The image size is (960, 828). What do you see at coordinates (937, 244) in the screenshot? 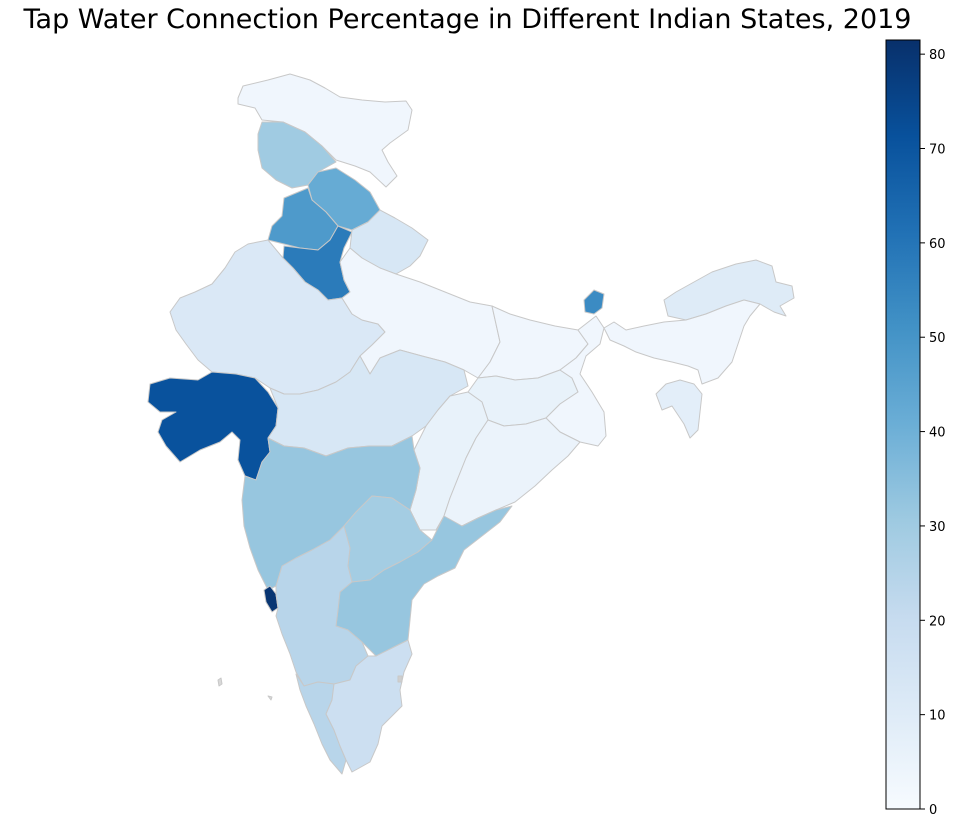
I see `colorbar-tick-label: 60` at bounding box center [937, 244].